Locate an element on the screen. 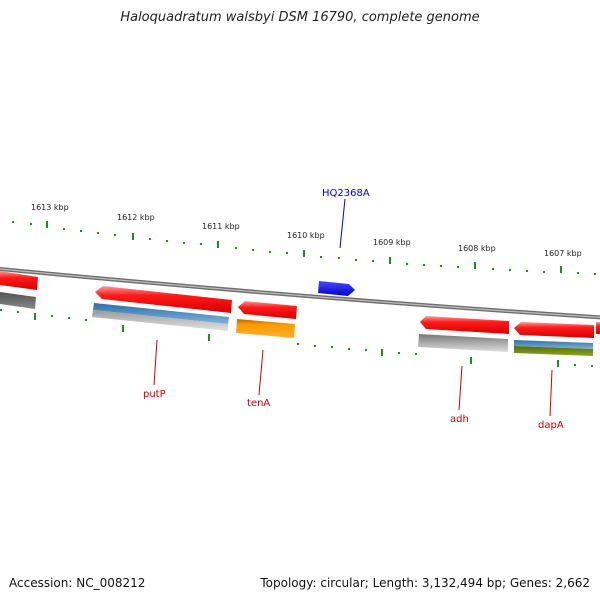 The width and height of the screenshot is (600, 600). tick-label-1612: 1612 kbp is located at coordinates (136, 217).